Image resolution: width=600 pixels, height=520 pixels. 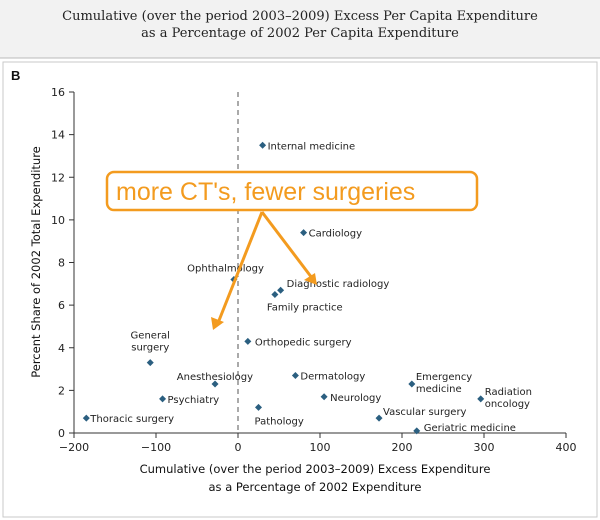 I want to click on data-point-label: Orthopedic surgery, so click(x=303, y=342).